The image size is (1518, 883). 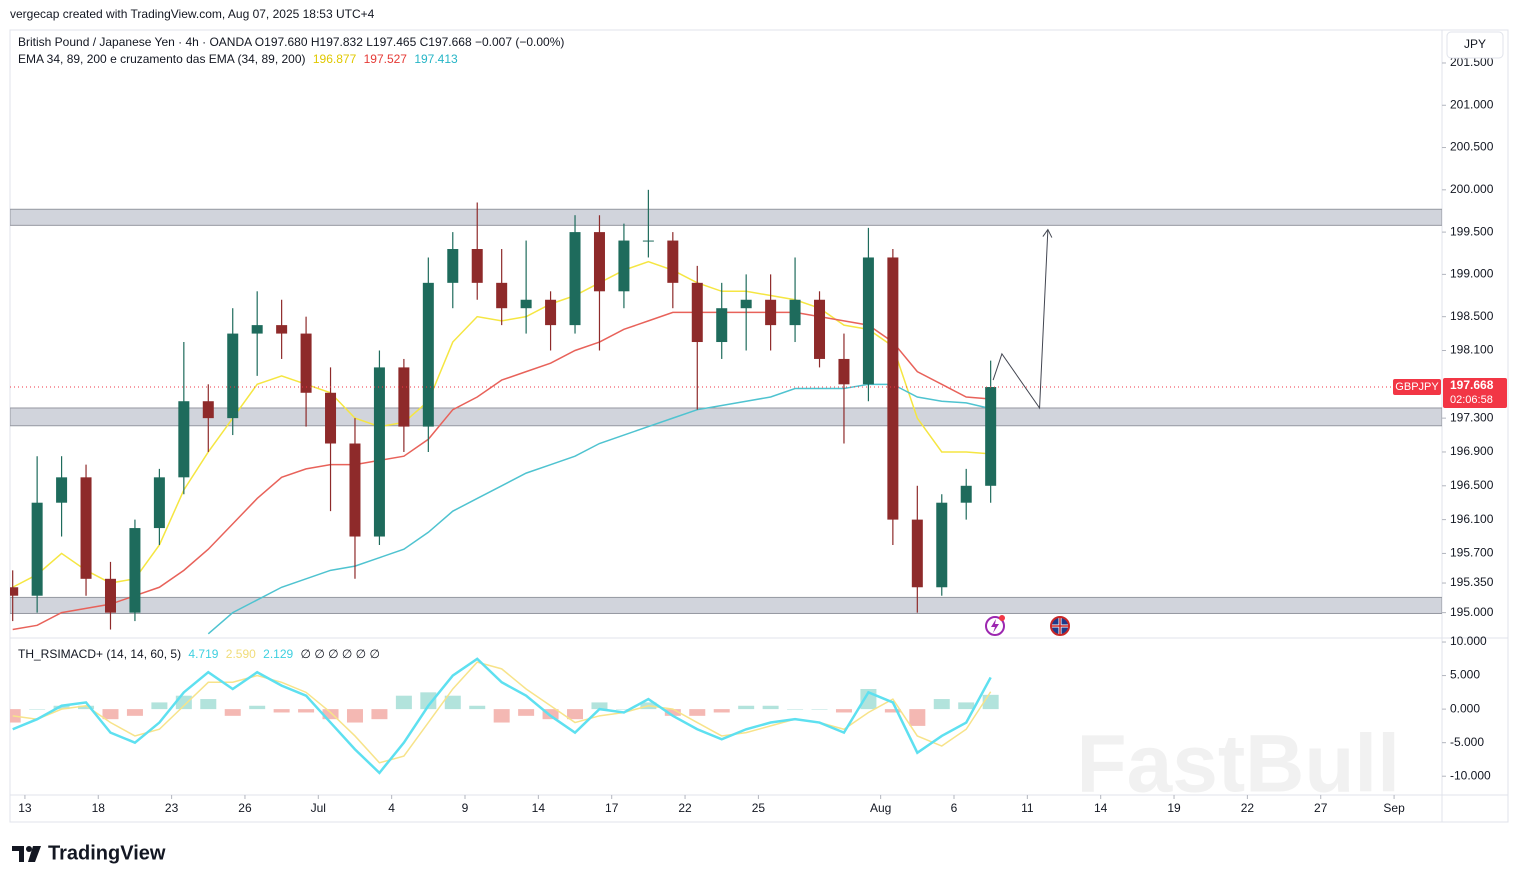 I want to click on x-tick-label: 17, so click(x=612, y=808).